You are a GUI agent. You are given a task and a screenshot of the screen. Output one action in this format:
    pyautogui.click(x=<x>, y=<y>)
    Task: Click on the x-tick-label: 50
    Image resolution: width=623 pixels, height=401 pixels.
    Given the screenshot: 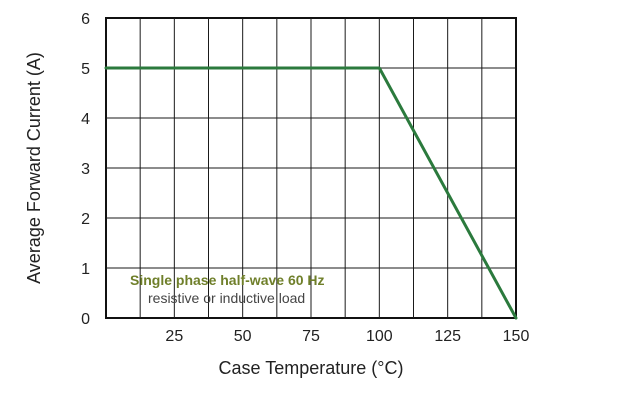 What is the action you would take?
    pyautogui.click(x=243, y=336)
    